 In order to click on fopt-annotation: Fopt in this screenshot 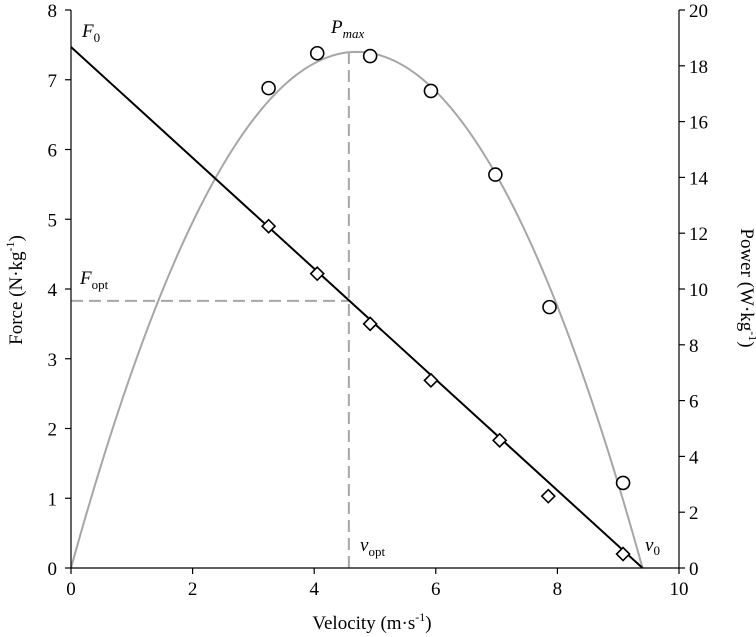, I will do `click(94, 280)`.